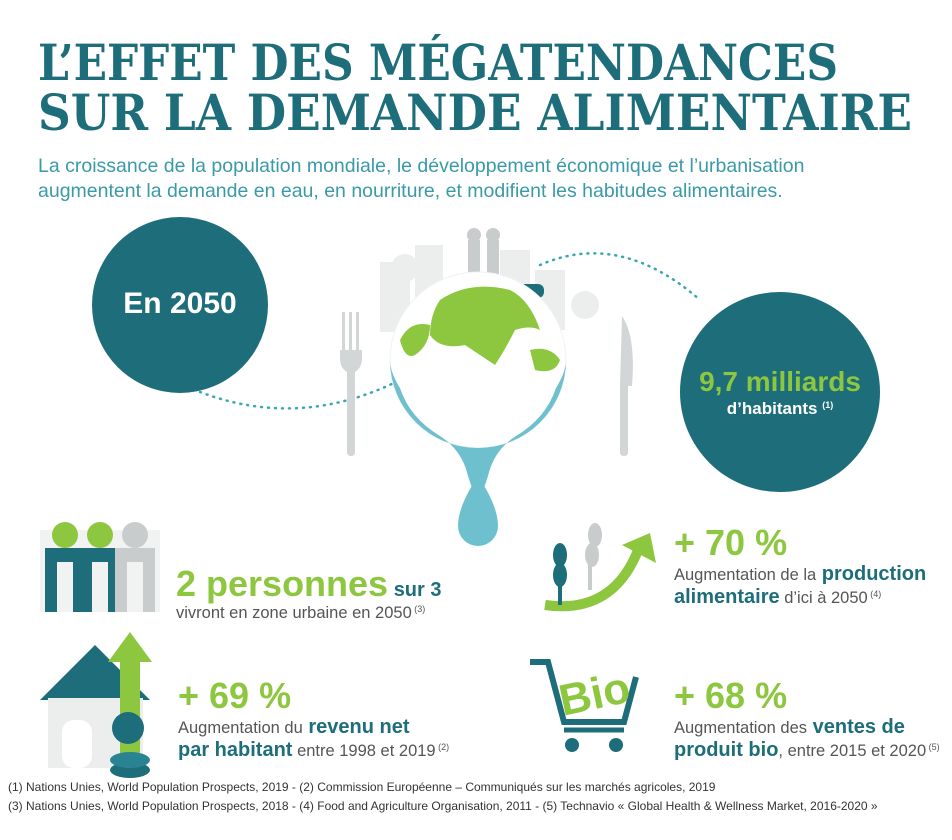  What do you see at coordinates (731, 695) in the screenshot?
I see `stat-text: + 68 %` at bounding box center [731, 695].